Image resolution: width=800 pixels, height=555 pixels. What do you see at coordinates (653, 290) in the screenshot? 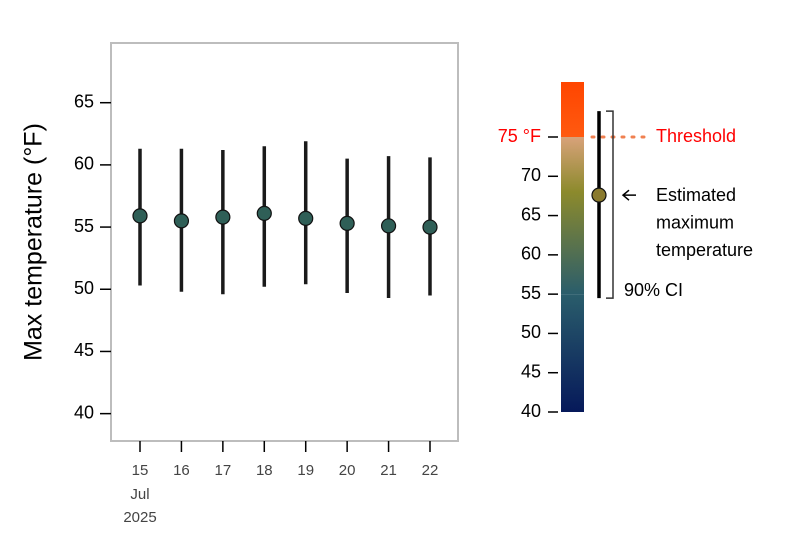
I see `ci-label: 90% CI` at bounding box center [653, 290].